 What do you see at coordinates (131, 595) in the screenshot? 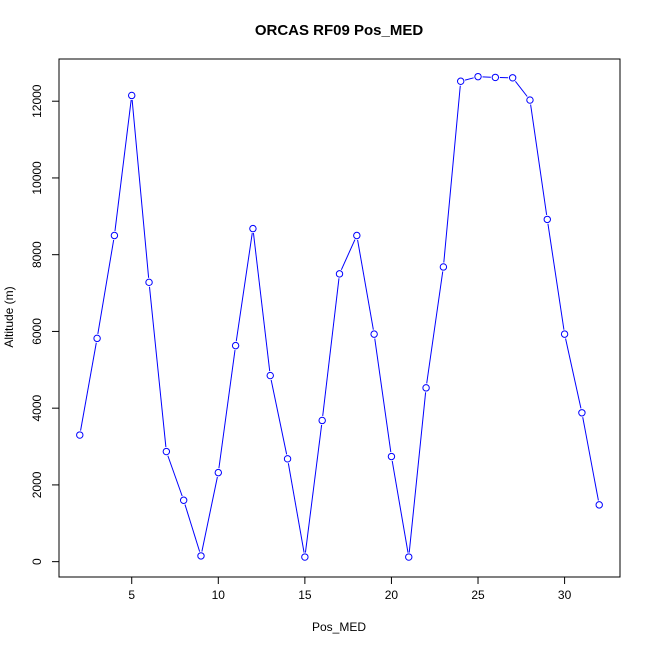
I see `x-tick-label: 5` at bounding box center [131, 595].